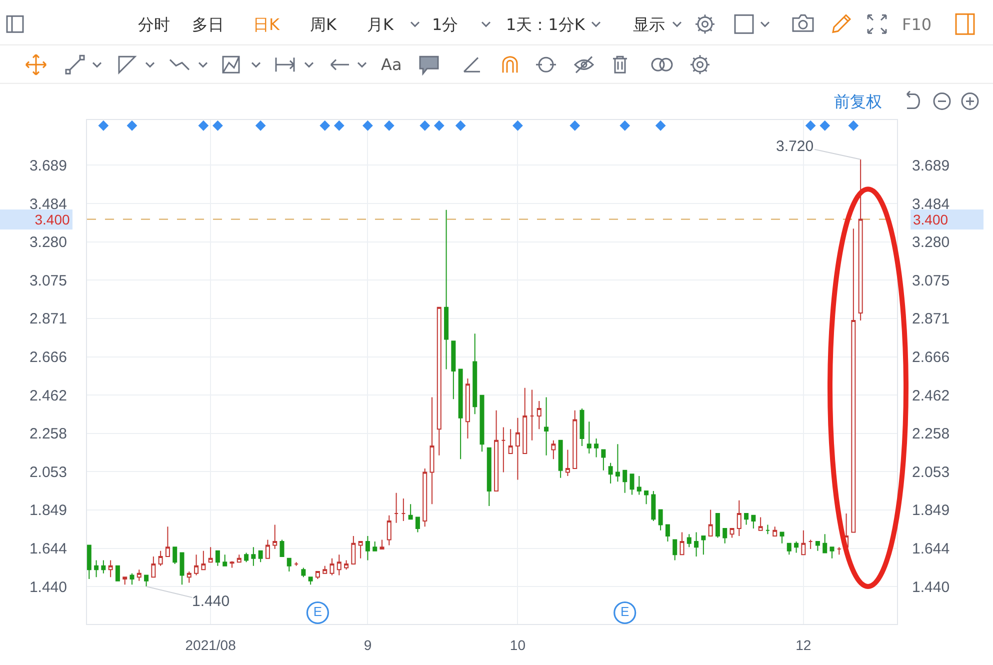 The width and height of the screenshot is (993, 665). I want to click on y2-tick-label: 2.871, so click(931, 319).